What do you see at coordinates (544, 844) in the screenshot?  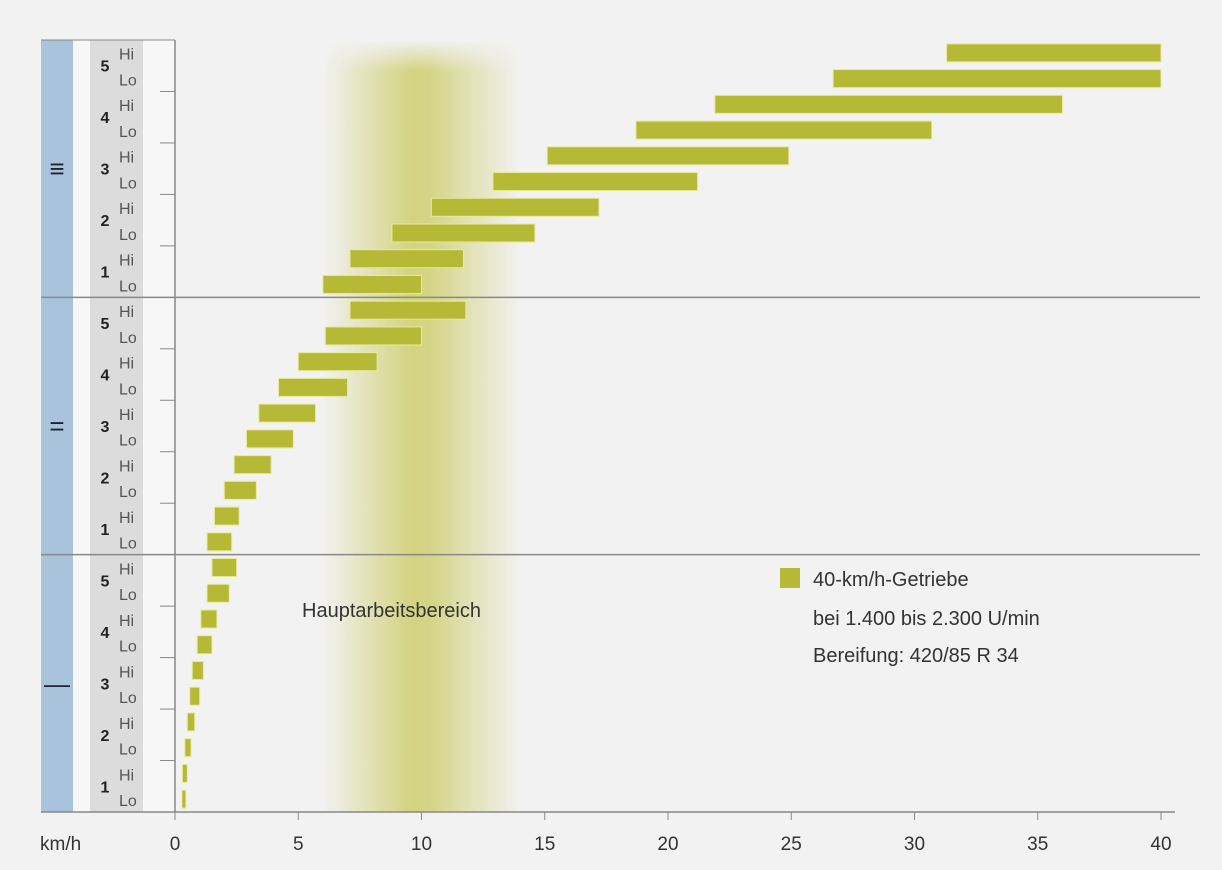 I see `x-tick-label: 15` at bounding box center [544, 844].